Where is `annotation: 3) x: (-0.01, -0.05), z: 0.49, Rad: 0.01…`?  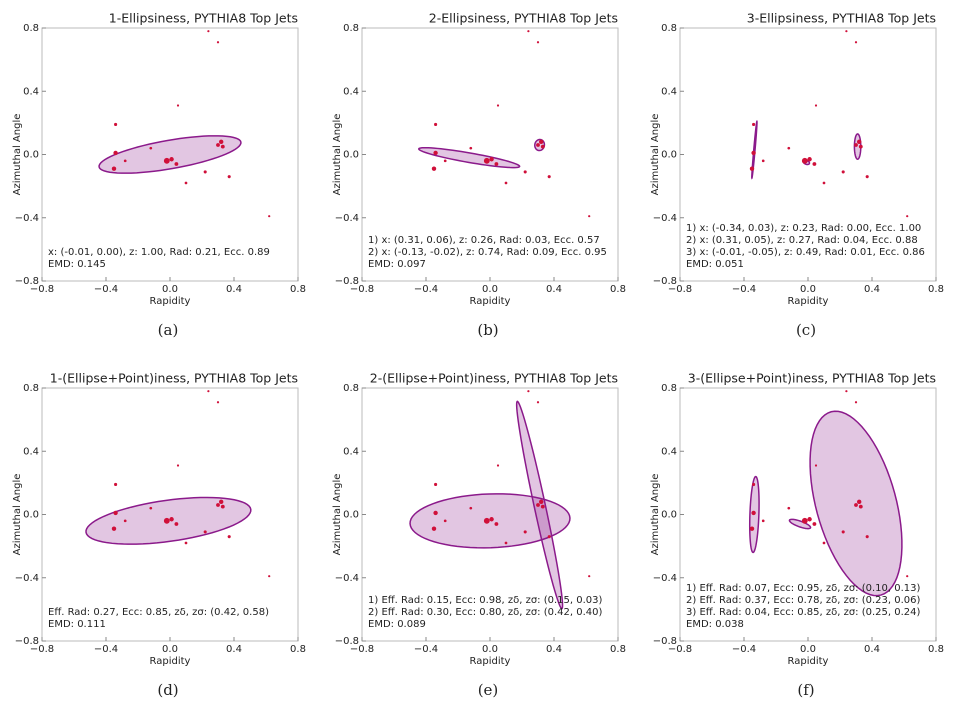 annotation: 3) x: (-0.01, -0.05), z: 0.49, Rad: 0.01… is located at coordinates (805, 252).